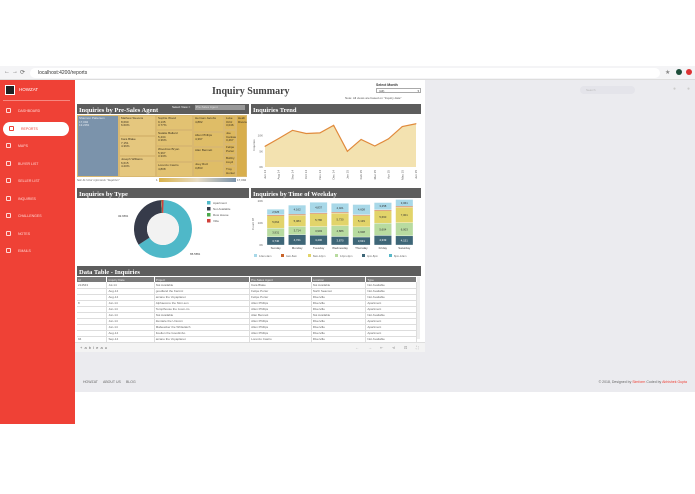  Describe the element at coordinates (230, 160) in the screenshot. I see `treemap-tile: Bobby Lloyd` at that location.